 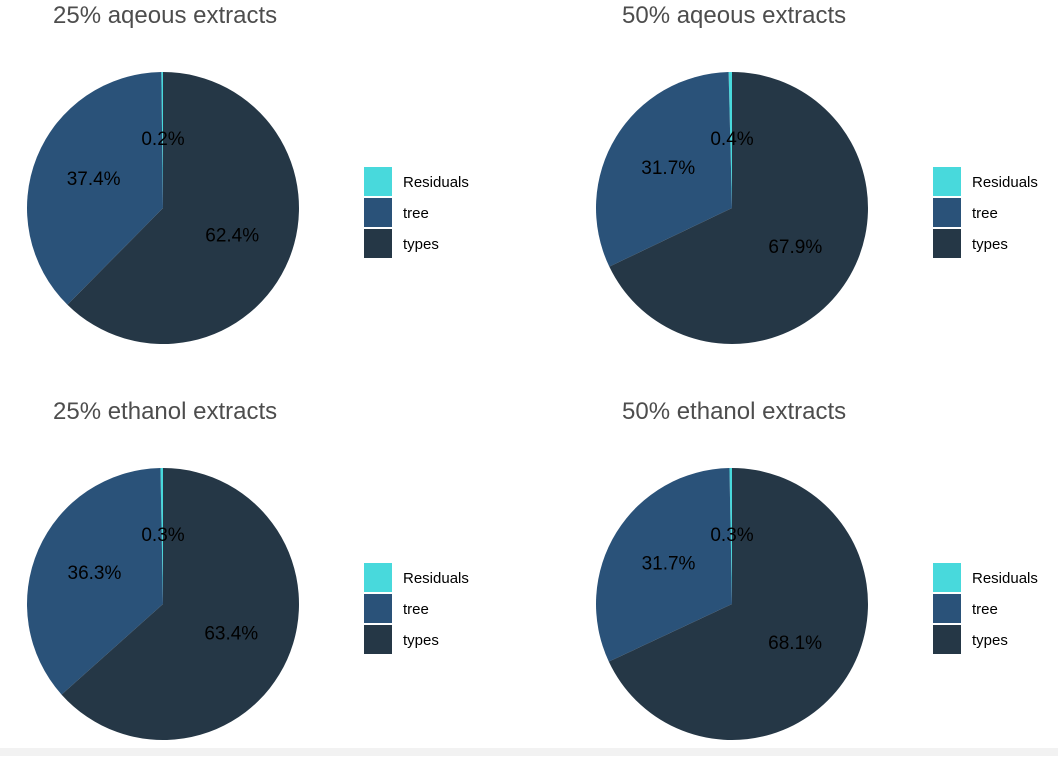 What do you see at coordinates (734, 411) in the screenshot?
I see `chart-title: 50% ethanol extracts` at bounding box center [734, 411].